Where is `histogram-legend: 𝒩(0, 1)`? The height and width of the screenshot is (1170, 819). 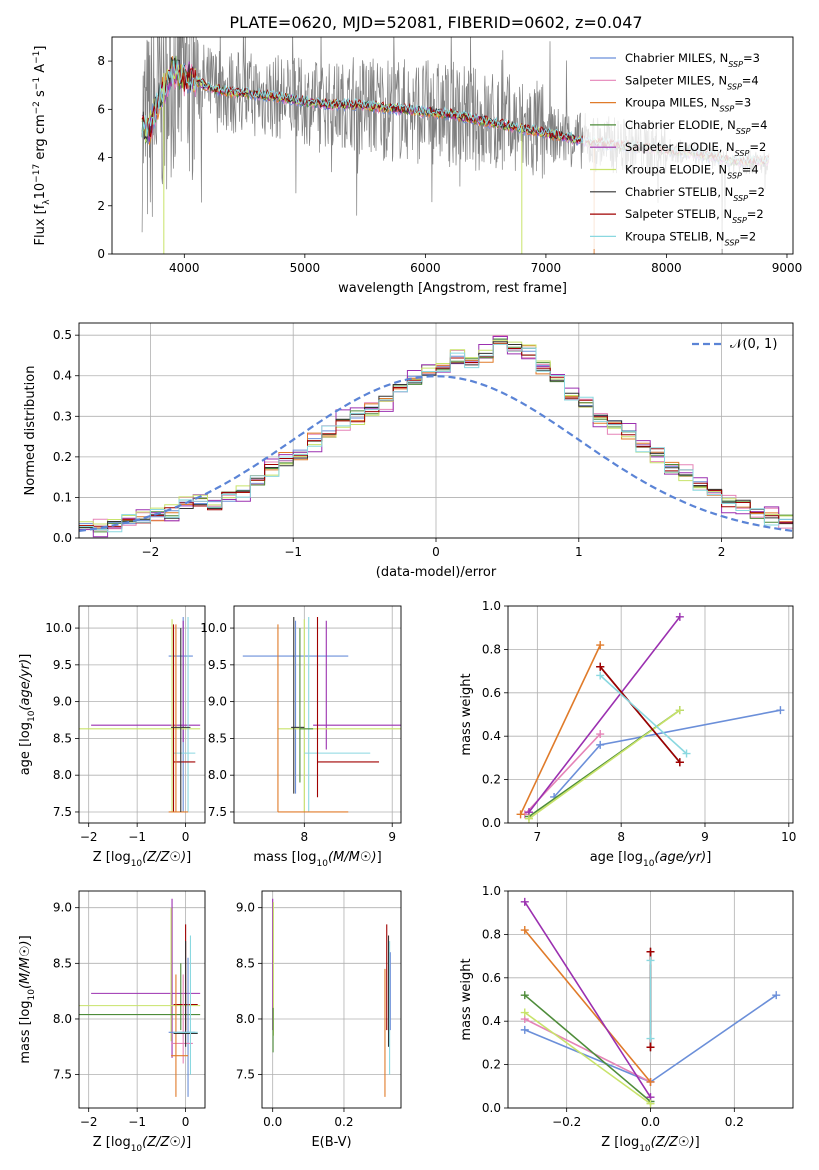
histogram-legend: 𝒩(0, 1) is located at coordinates (734, 344).